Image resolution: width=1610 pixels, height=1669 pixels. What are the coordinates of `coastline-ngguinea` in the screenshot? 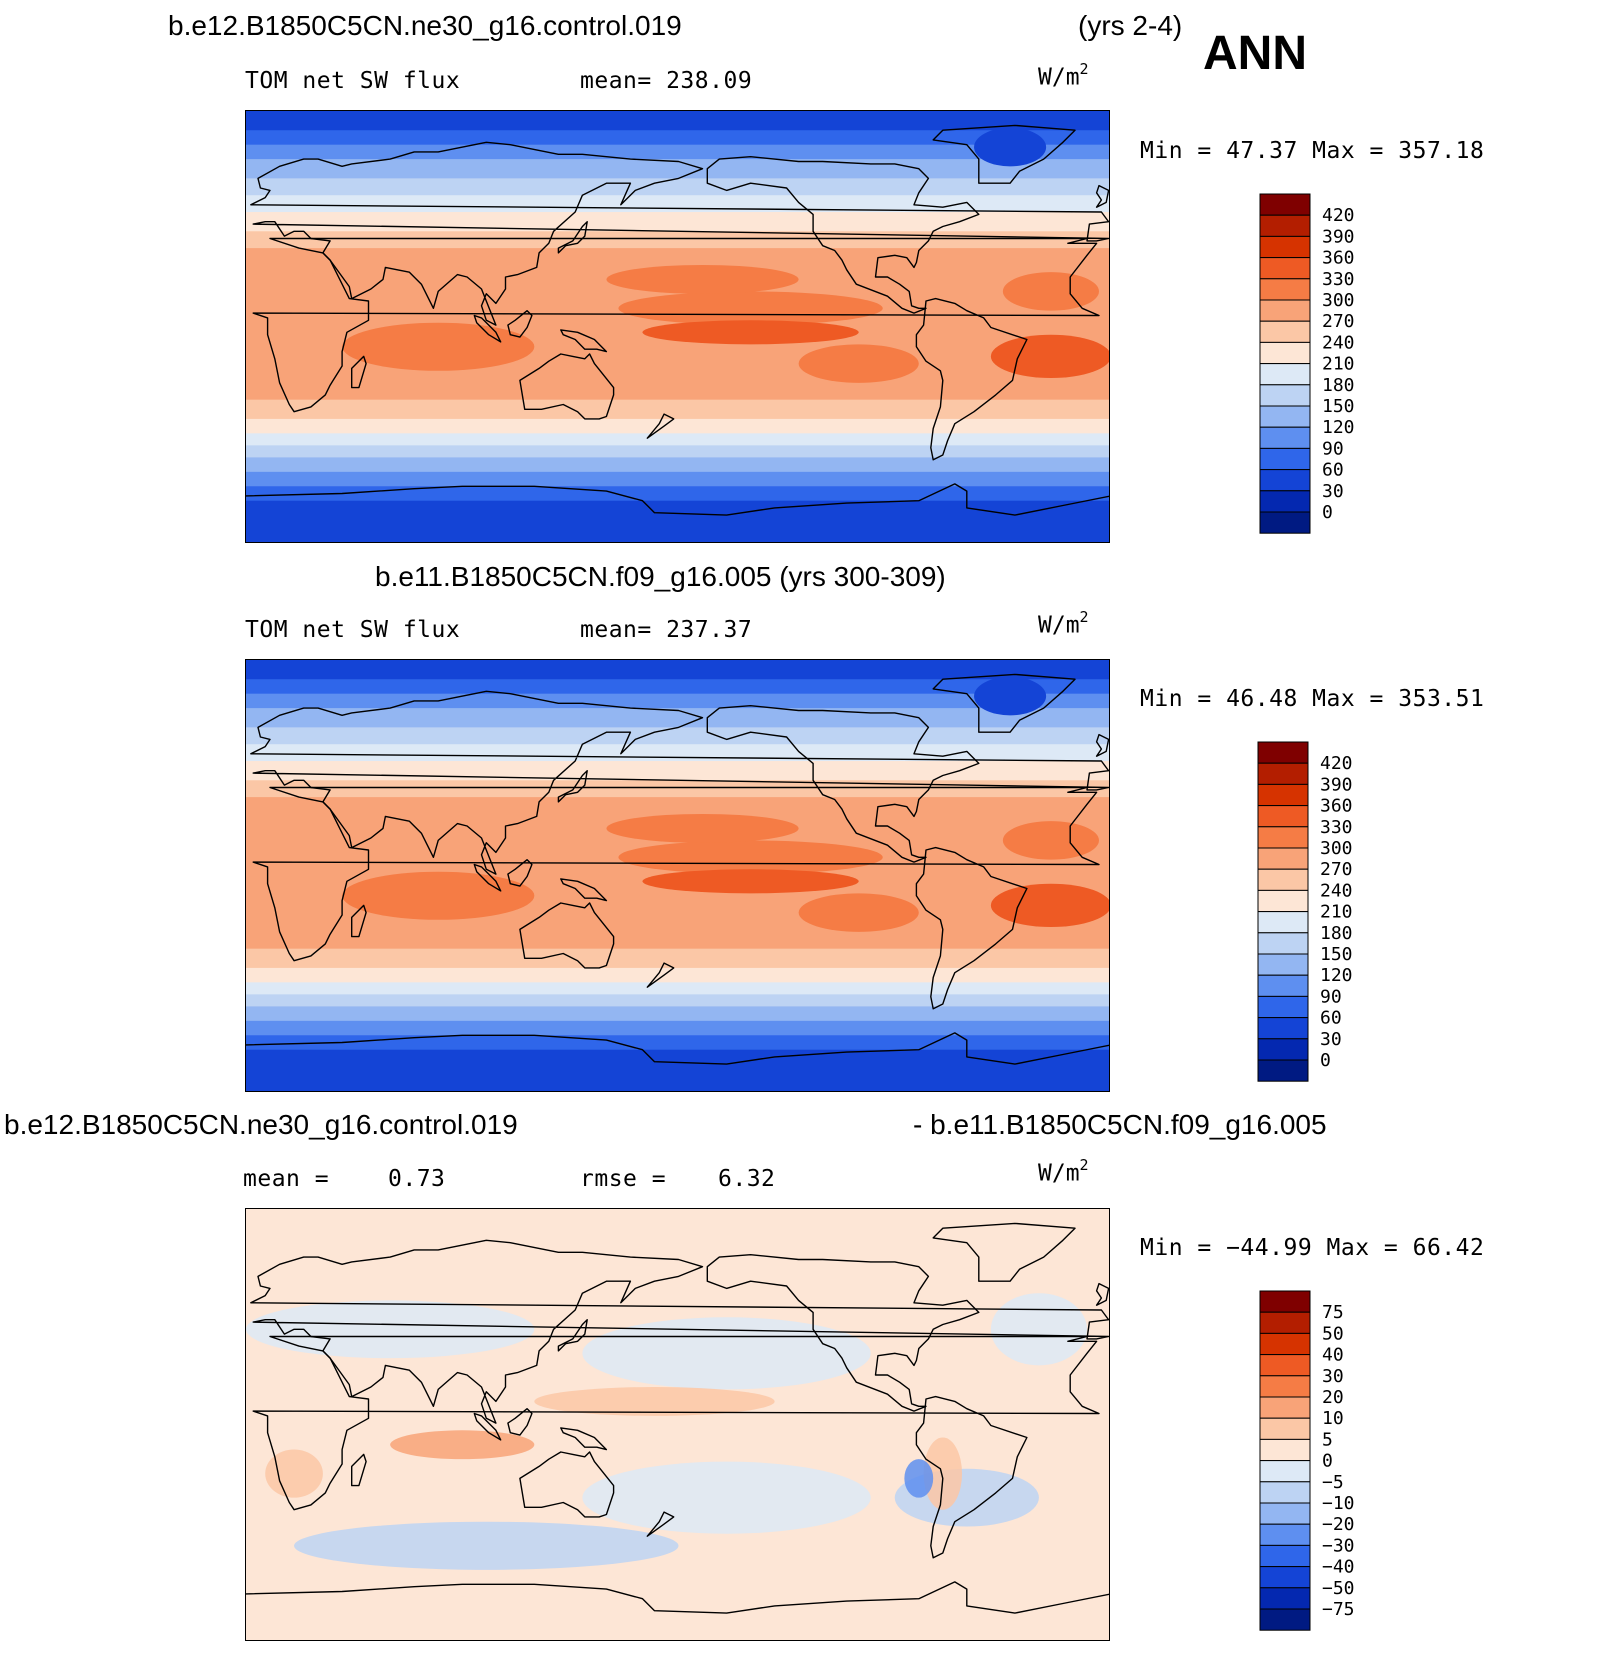 It's located at (584, 1439).